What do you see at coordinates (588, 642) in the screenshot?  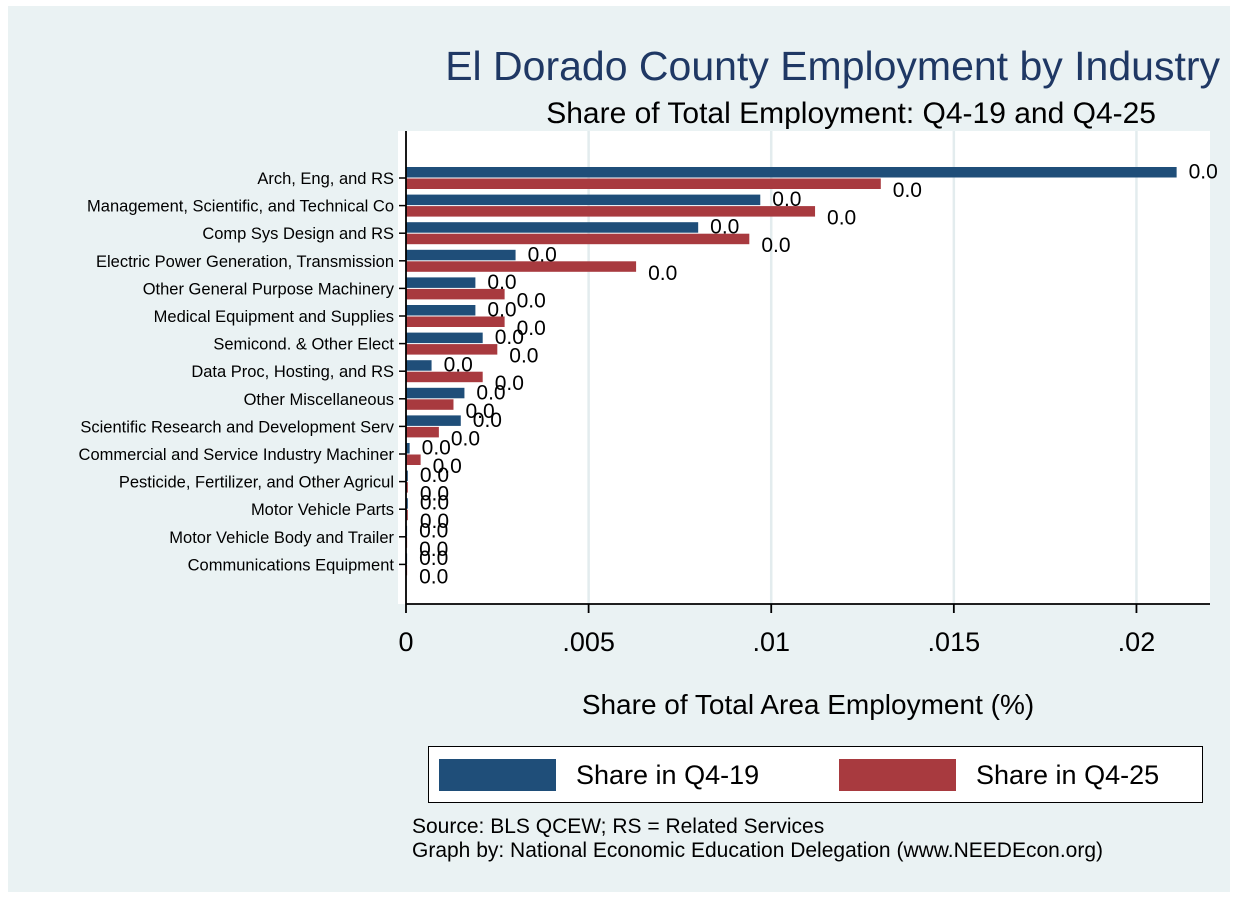 I see `x-tick-label: .005` at bounding box center [588, 642].